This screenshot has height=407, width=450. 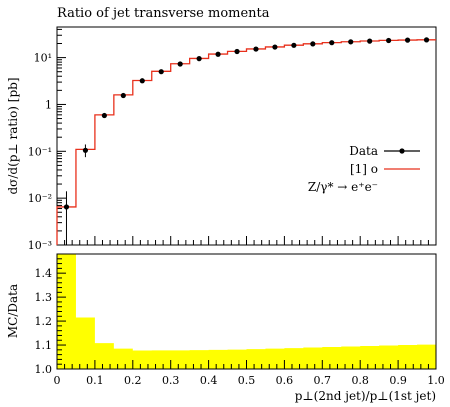 I want to click on legend: Data [1] o Z/γ* → e⁺e⁻, so click(x=364, y=169).